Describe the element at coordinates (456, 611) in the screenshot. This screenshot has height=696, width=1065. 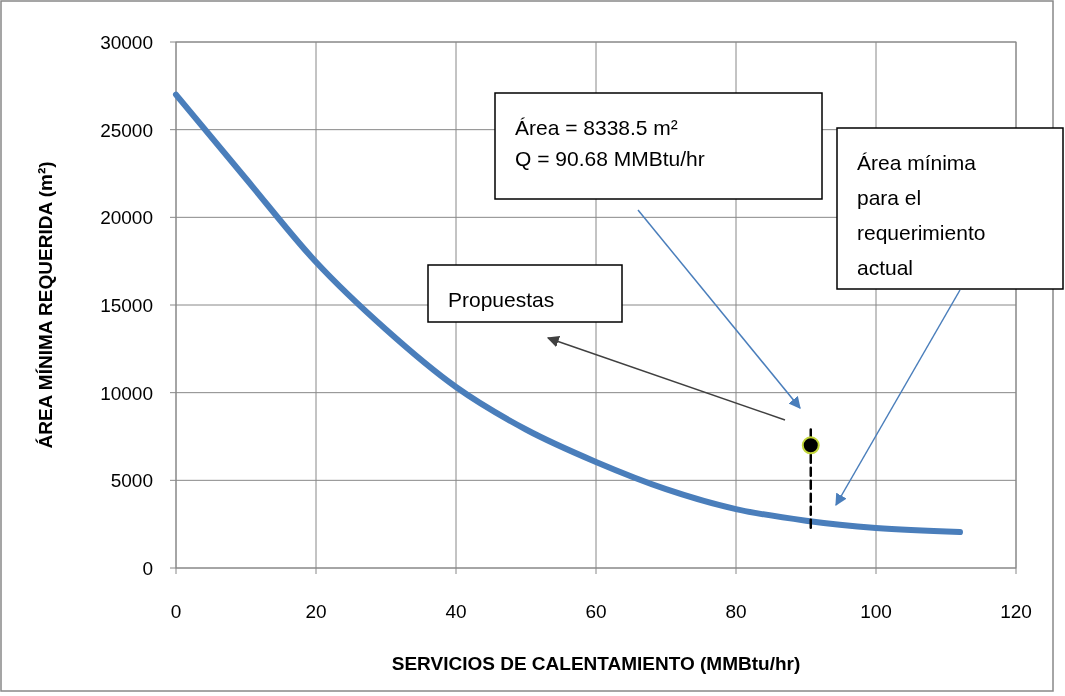
I see `x-tick-label: 40` at that location.